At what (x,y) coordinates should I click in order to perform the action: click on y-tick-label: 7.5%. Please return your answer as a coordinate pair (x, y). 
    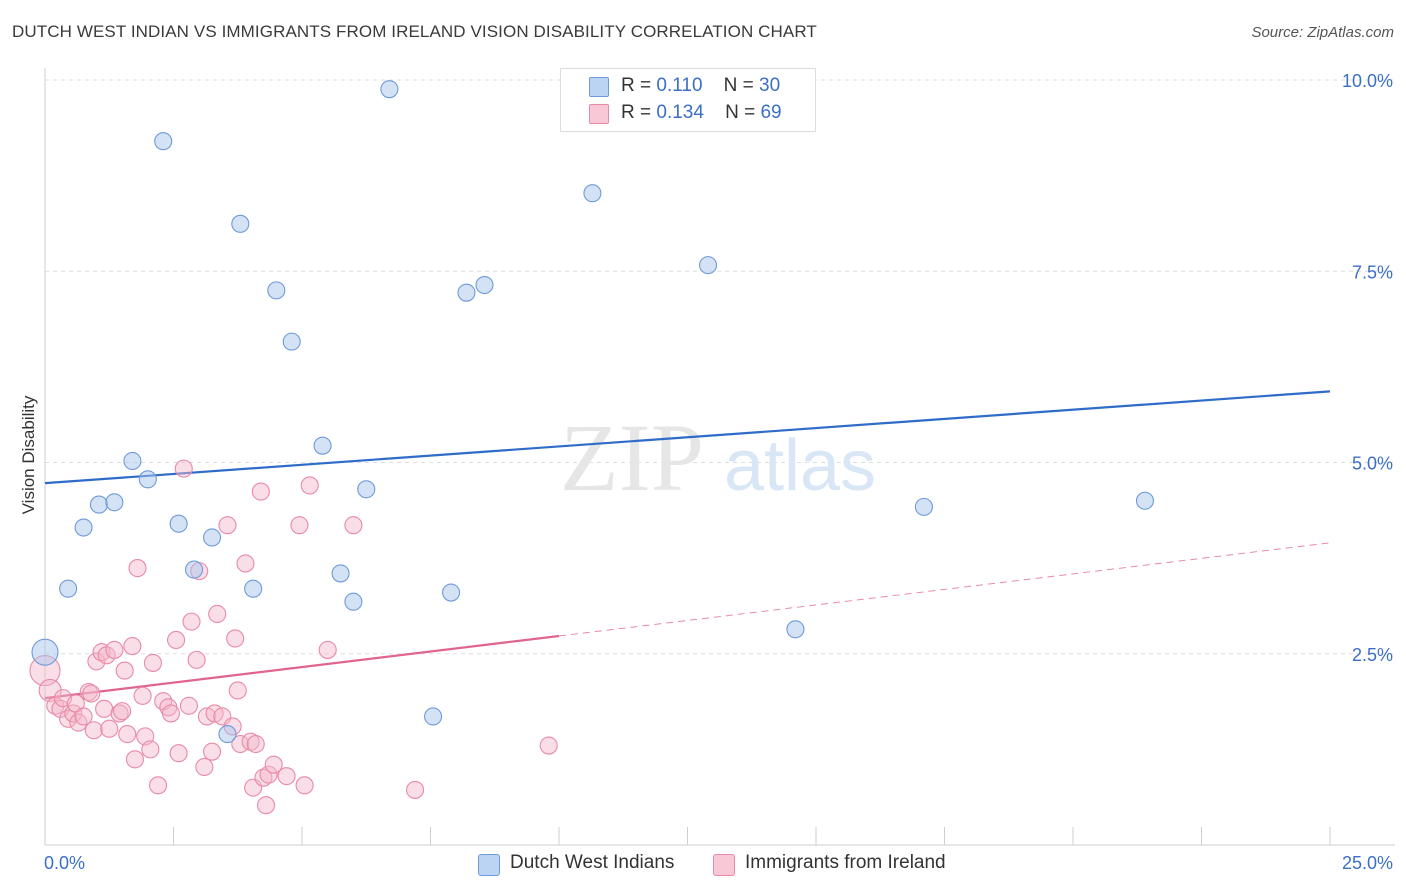
    Looking at the image, I should click on (1372, 272).